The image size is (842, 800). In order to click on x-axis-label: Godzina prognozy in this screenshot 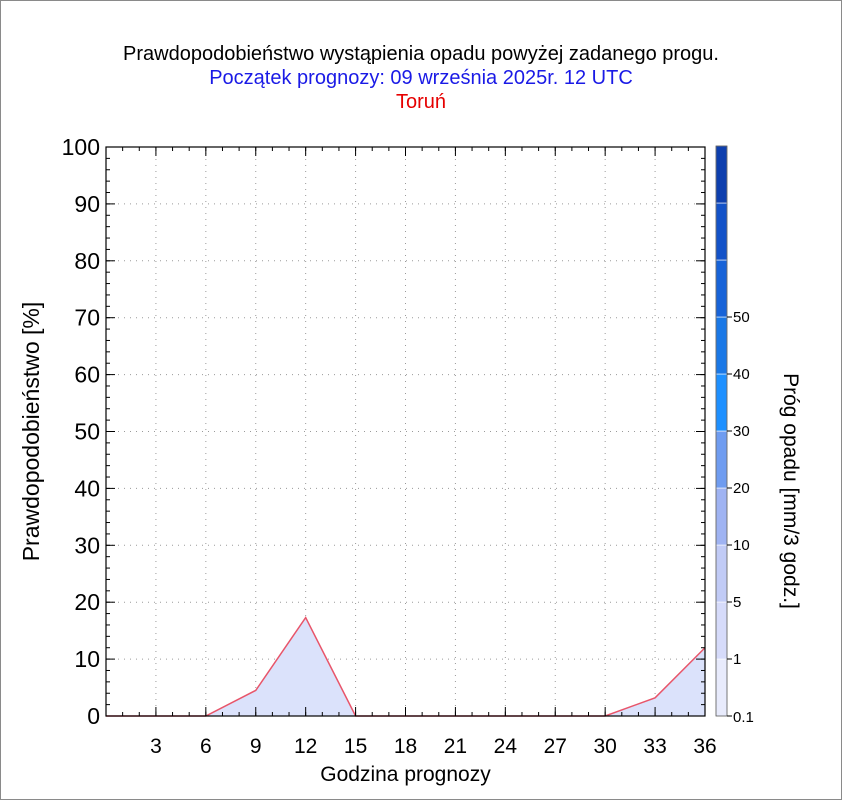, I will do `click(405, 774)`.